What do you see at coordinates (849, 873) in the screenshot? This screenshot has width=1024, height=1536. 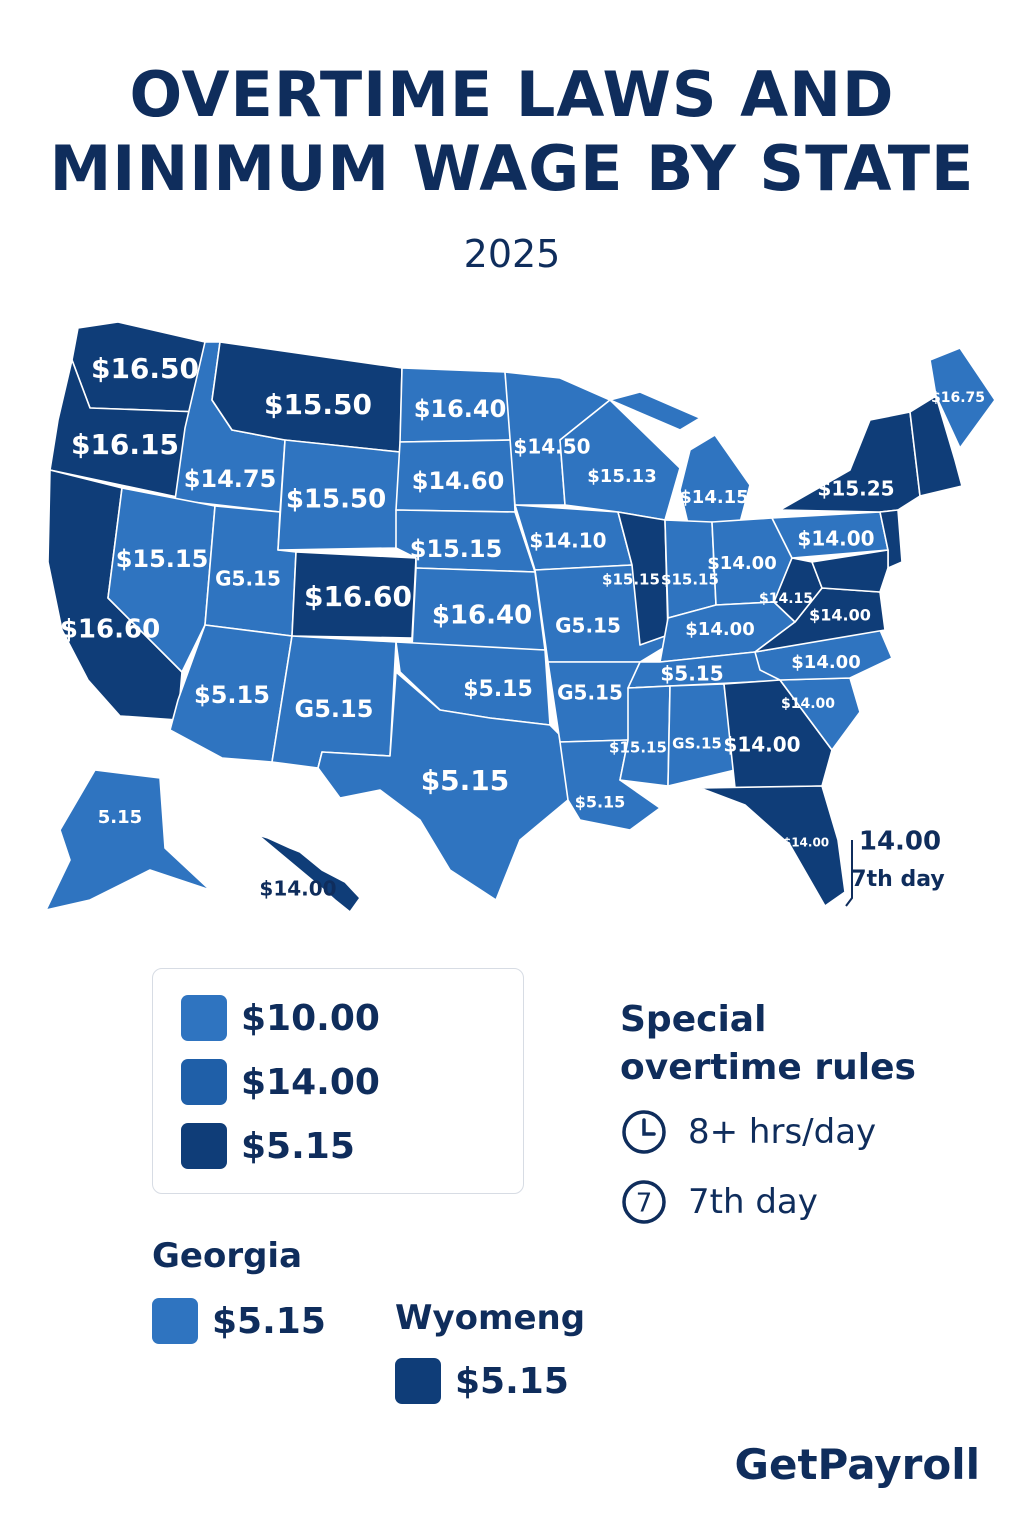 I see `florida-annotation-bracket` at bounding box center [849, 873].